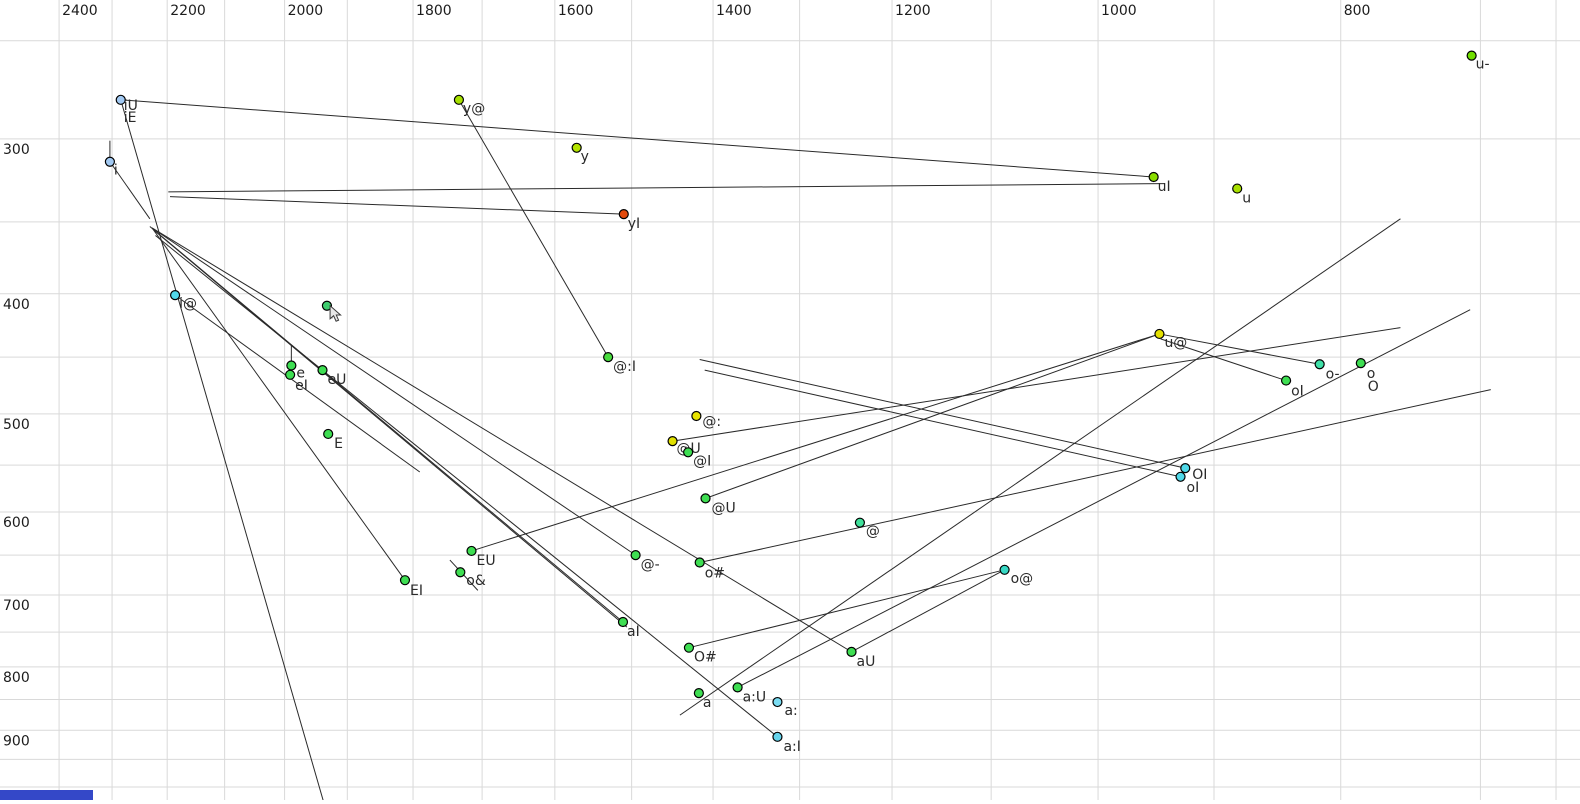  What do you see at coordinates (650, 565) in the screenshot?
I see `data-point-label: @-` at bounding box center [650, 565].